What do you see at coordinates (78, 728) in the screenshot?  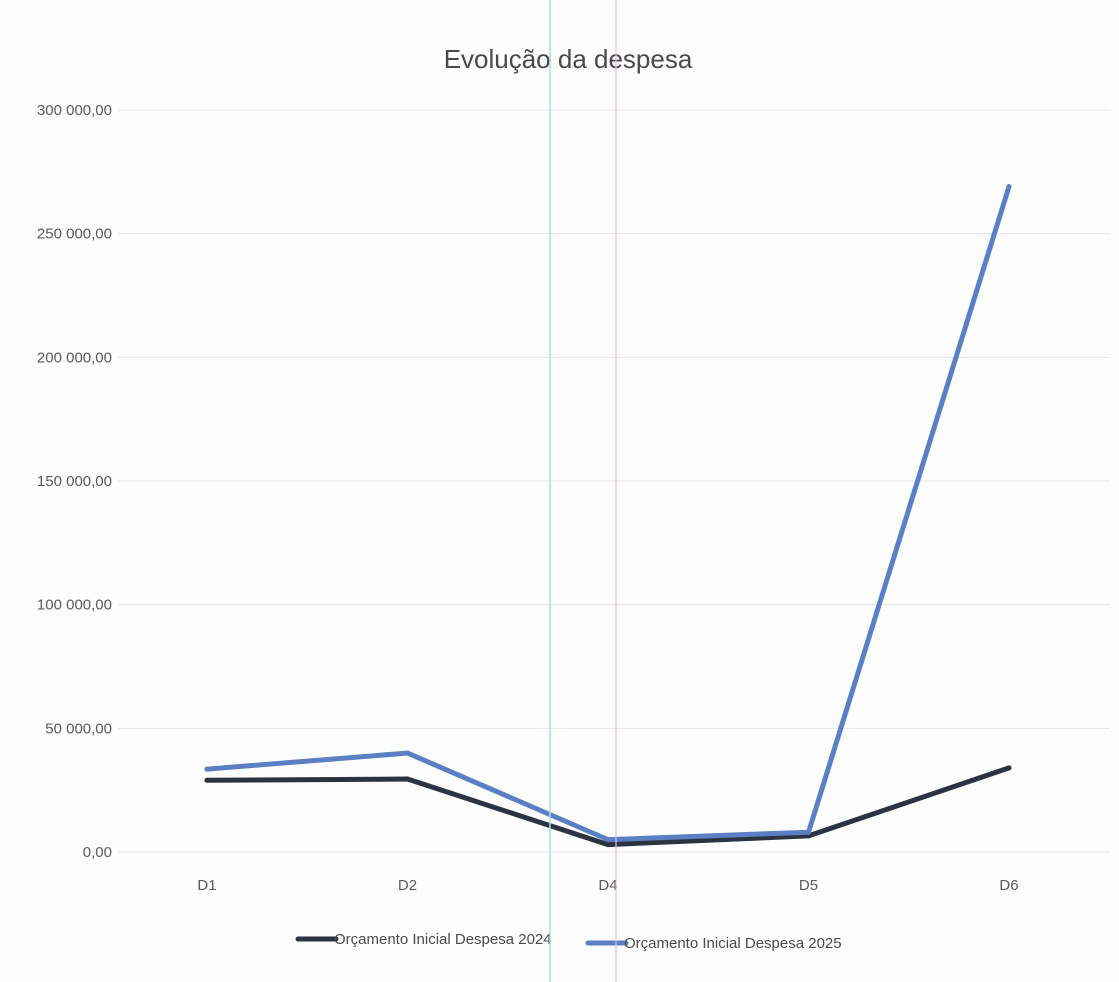 I see `y-tick-label: 50 000,00` at bounding box center [78, 728].